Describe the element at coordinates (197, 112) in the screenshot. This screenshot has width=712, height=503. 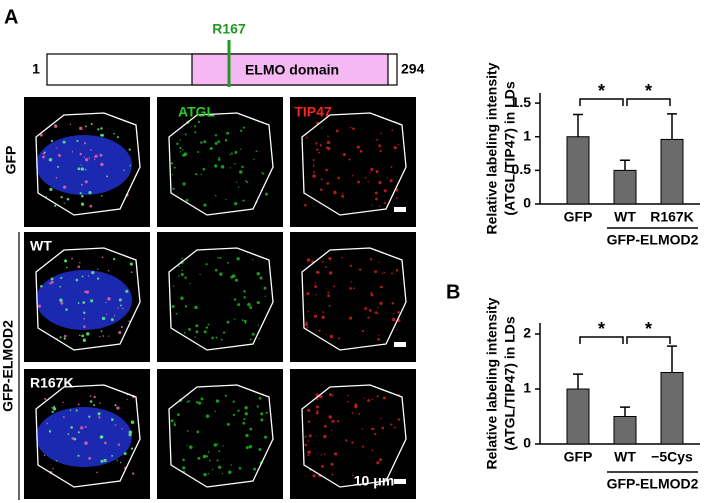
I see `column-label: ATGL` at that location.